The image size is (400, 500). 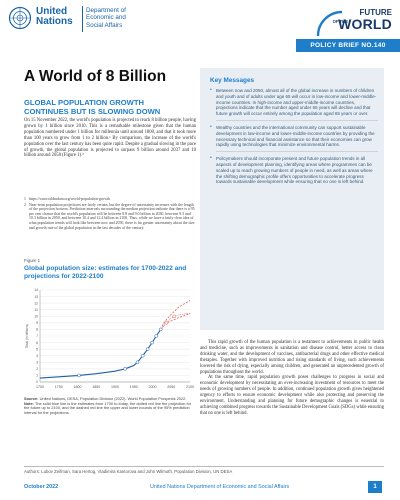 What do you see at coordinates (25, 204) in the screenshot?
I see `footnote-number: 2` at bounding box center [25, 204].